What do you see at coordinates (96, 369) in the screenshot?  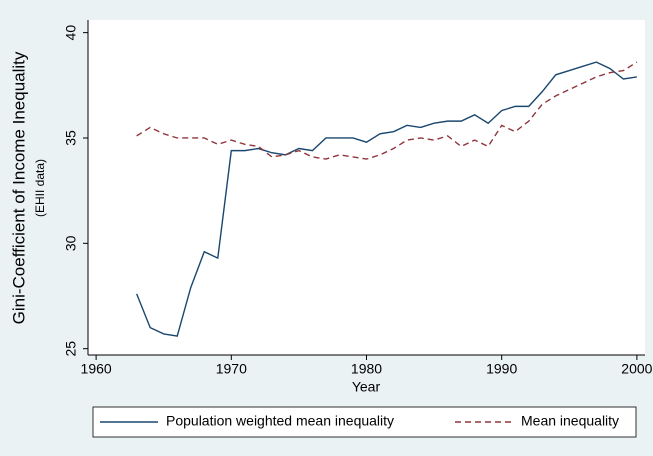 I see `x-tick-label: 1960` at bounding box center [96, 369].